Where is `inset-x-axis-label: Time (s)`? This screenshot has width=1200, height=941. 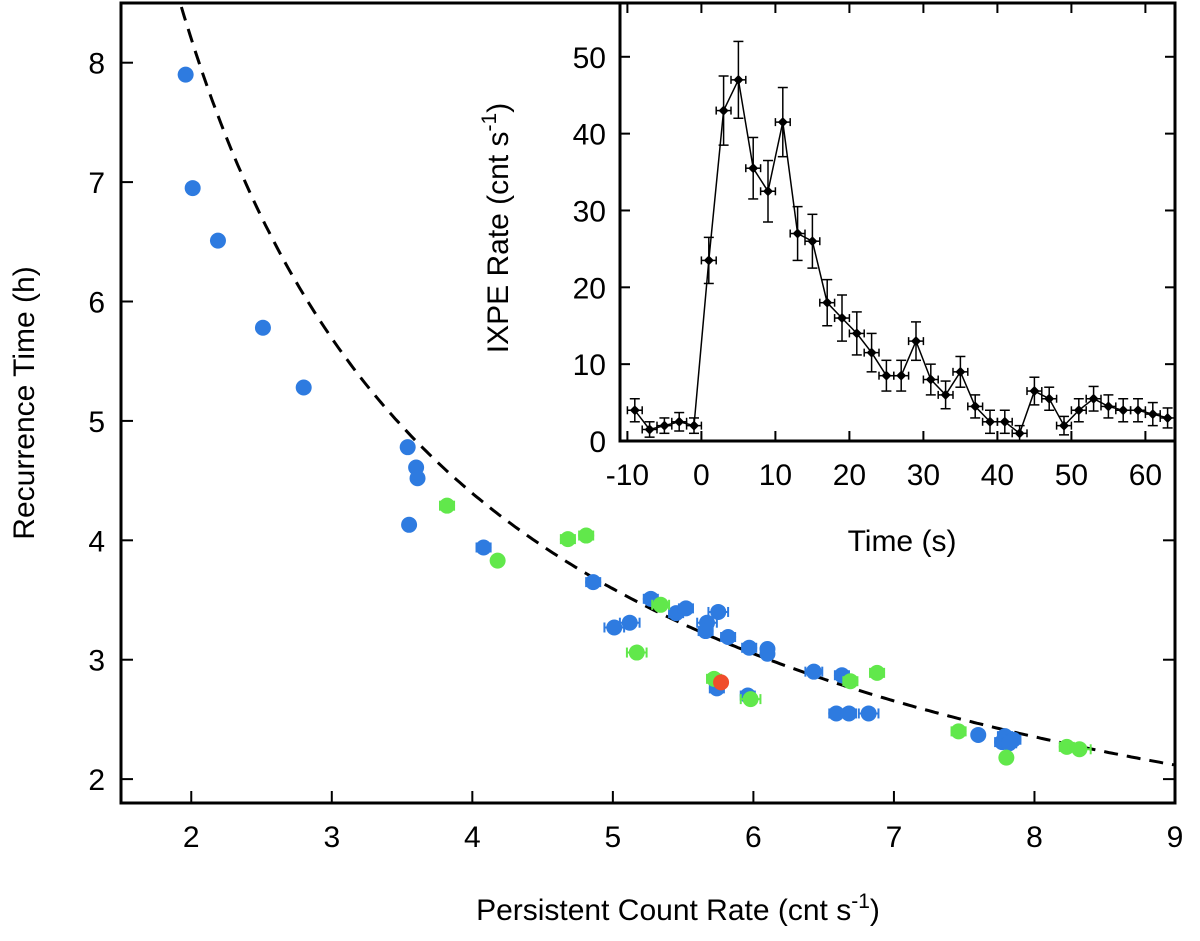
inset-x-axis-label: Time (s) is located at coordinates (902, 541).